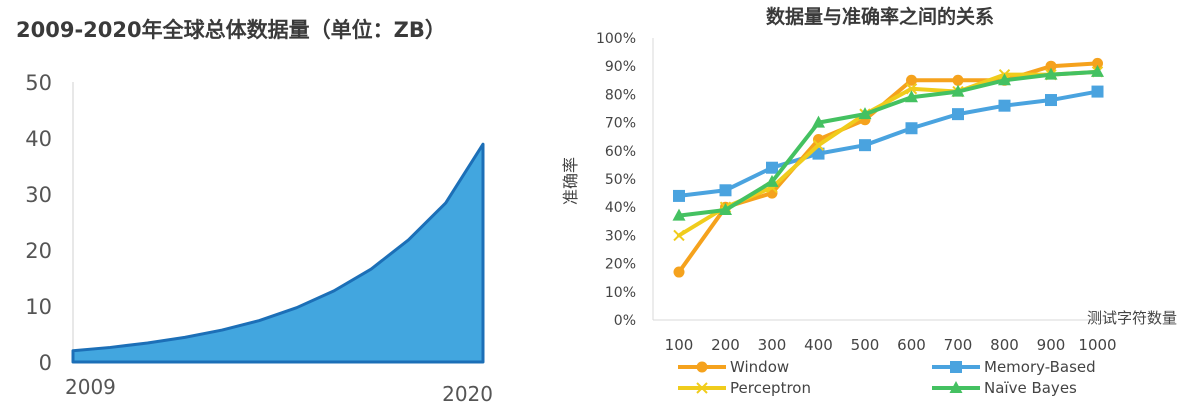 This screenshot has height=409, width=1179. I want to click on series-memory-based, so click(888, 143).